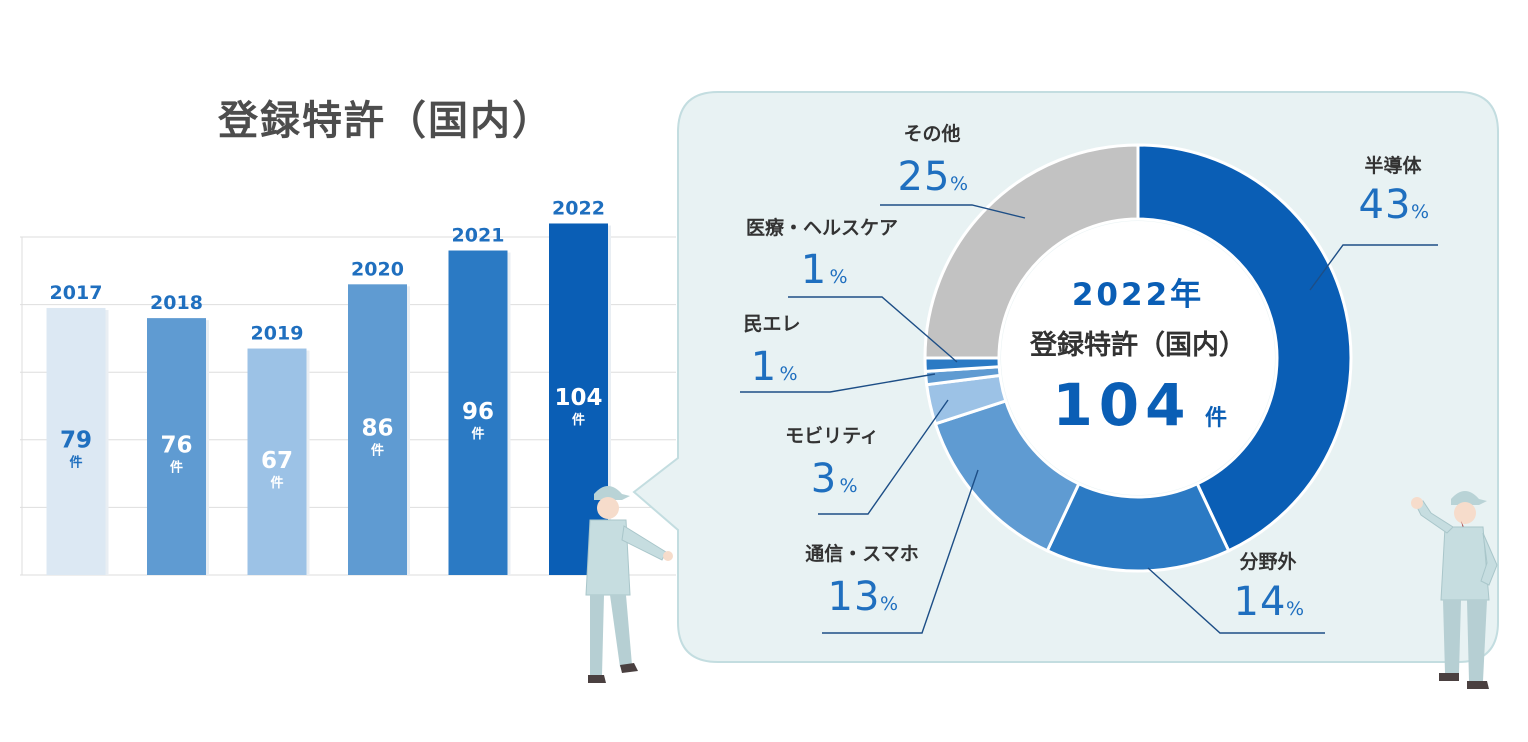 Image resolution: width=1528 pixels, height=742 pixels. I want to click on slice-label: その他, so click(931, 133).